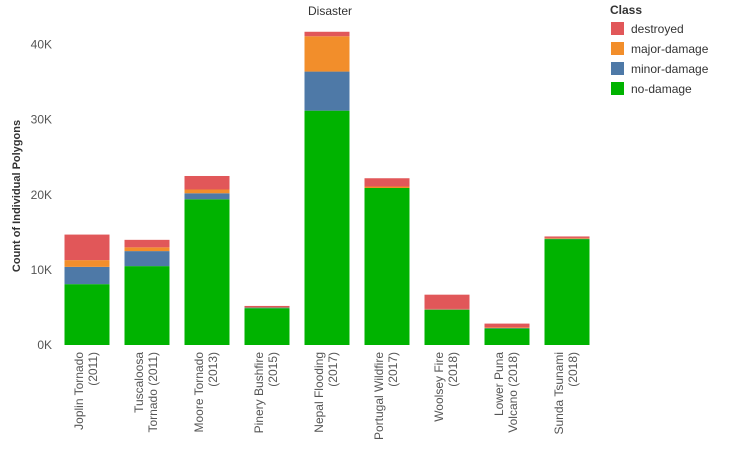 Image resolution: width=749 pixels, height=460 pixels. I want to click on x-tick-label-group: Joplin Tornado (2011), so click(86, 391).